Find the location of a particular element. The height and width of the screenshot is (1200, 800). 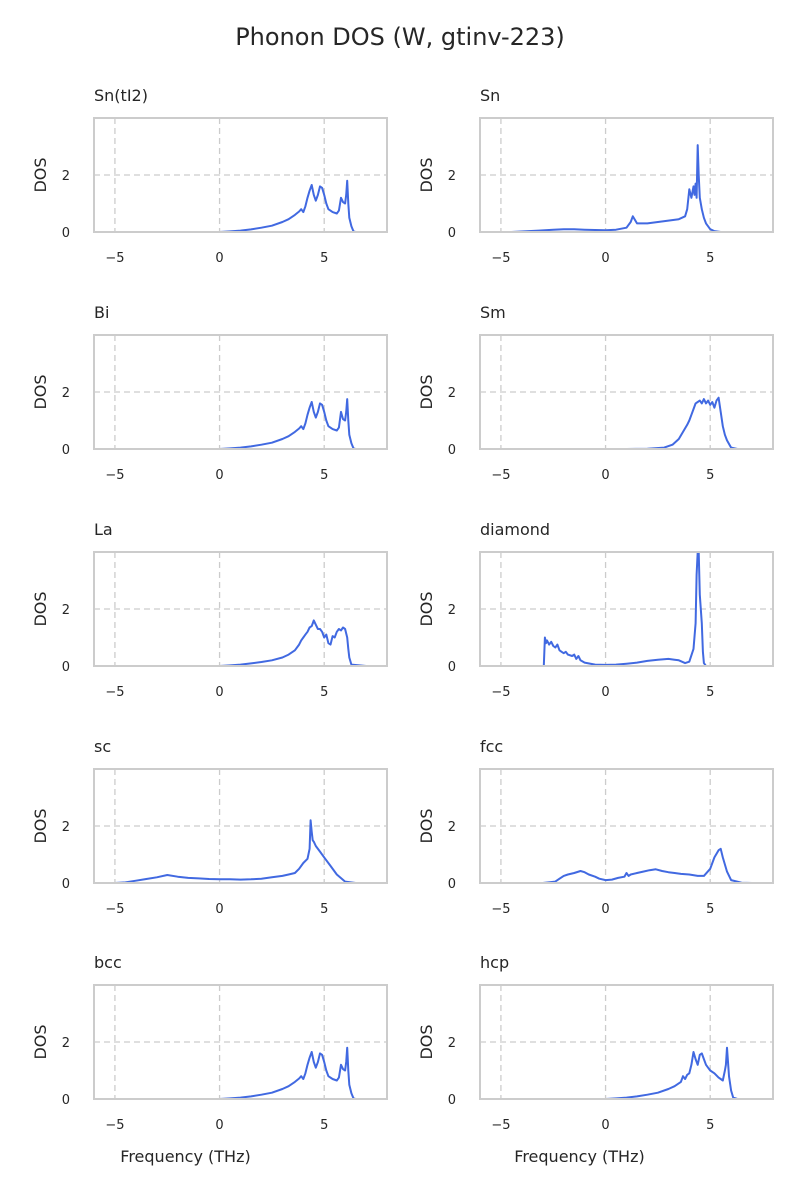

panel-title: La is located at coordinates (103, 529).